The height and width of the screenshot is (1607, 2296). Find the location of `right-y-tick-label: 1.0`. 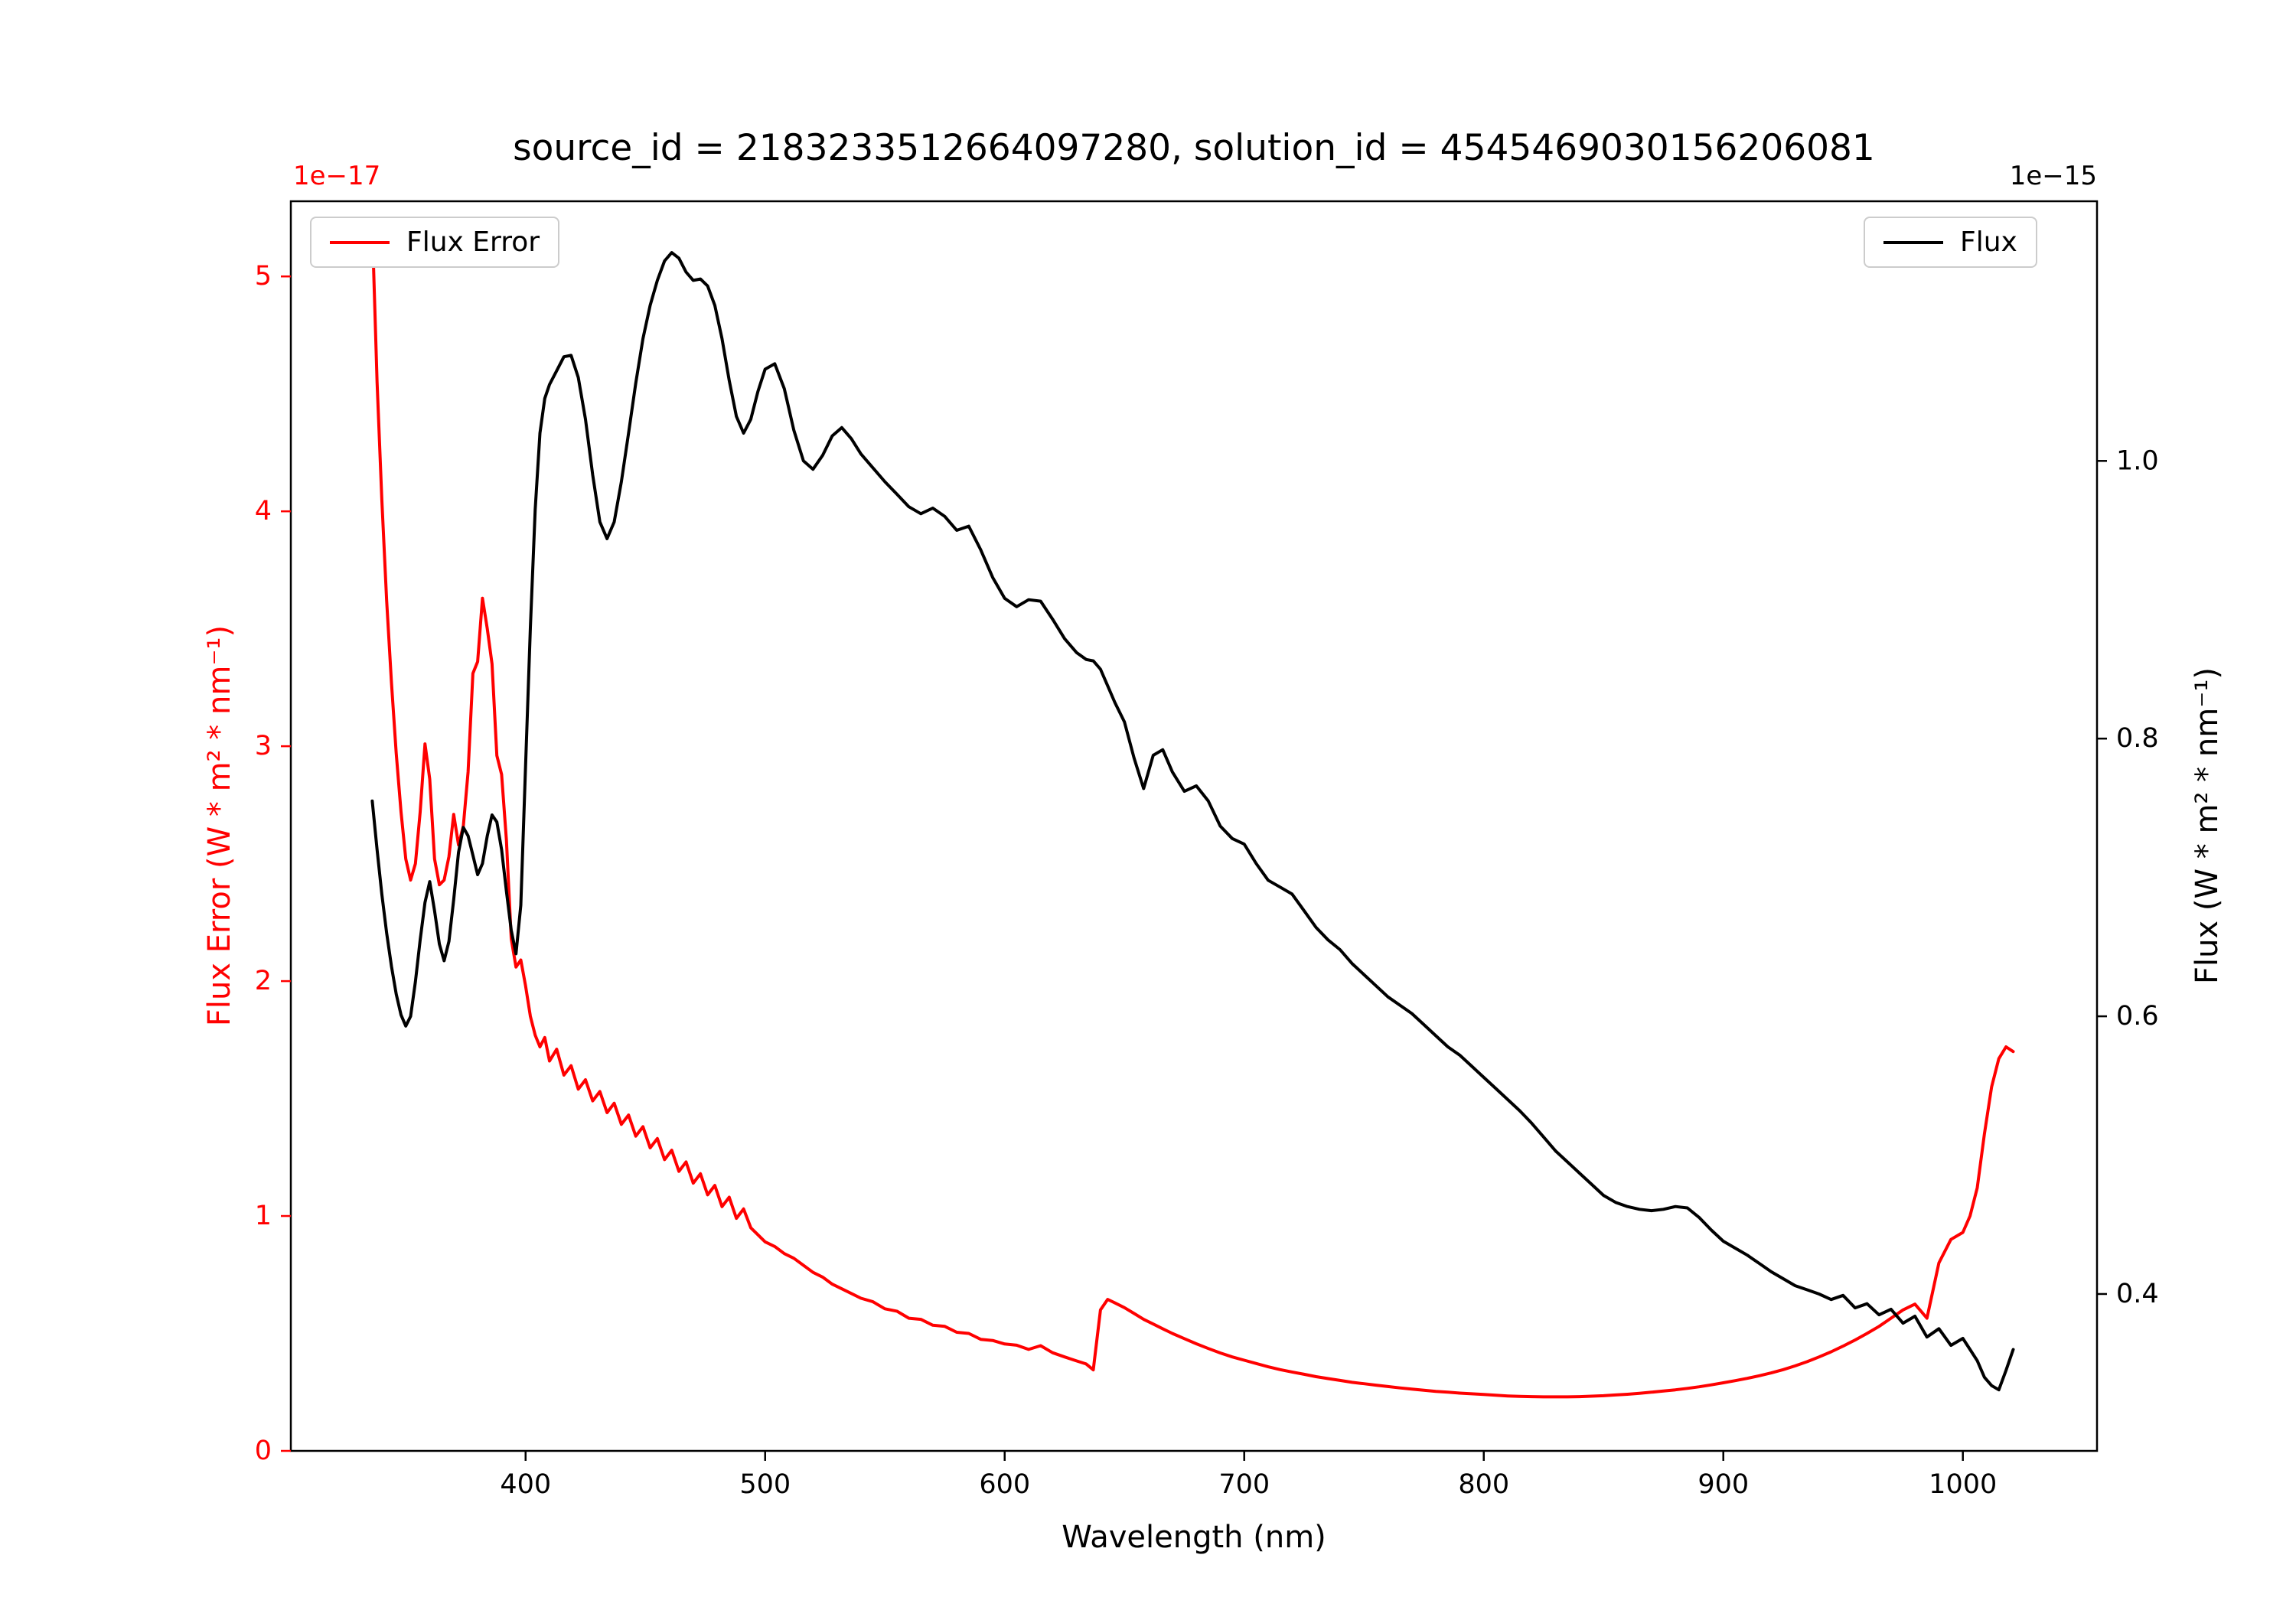

right-y-tick-label: 1.0 is located at coordinates (2137, 460).